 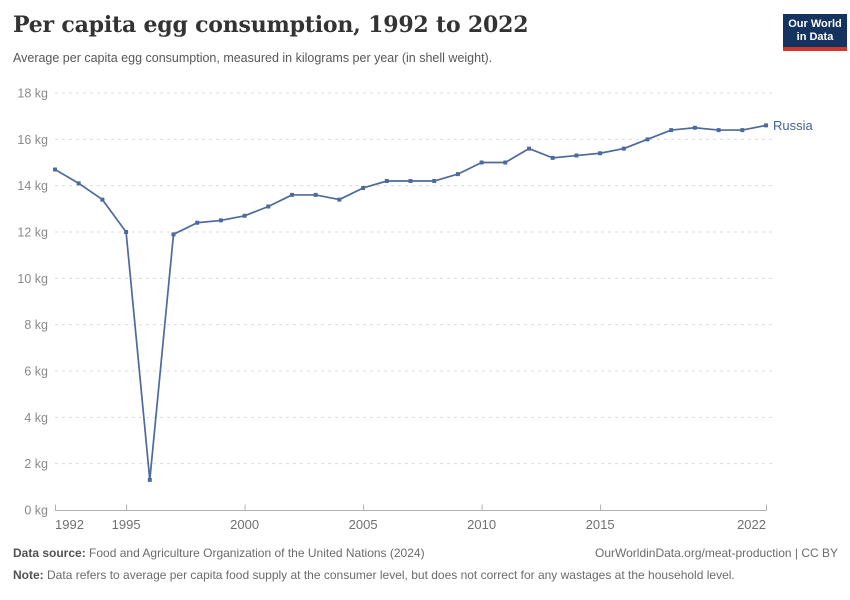 What do you see at coordinates (766, 125) in the screenshot?
I see `data-point-2022` at bounding box center [766, 125].